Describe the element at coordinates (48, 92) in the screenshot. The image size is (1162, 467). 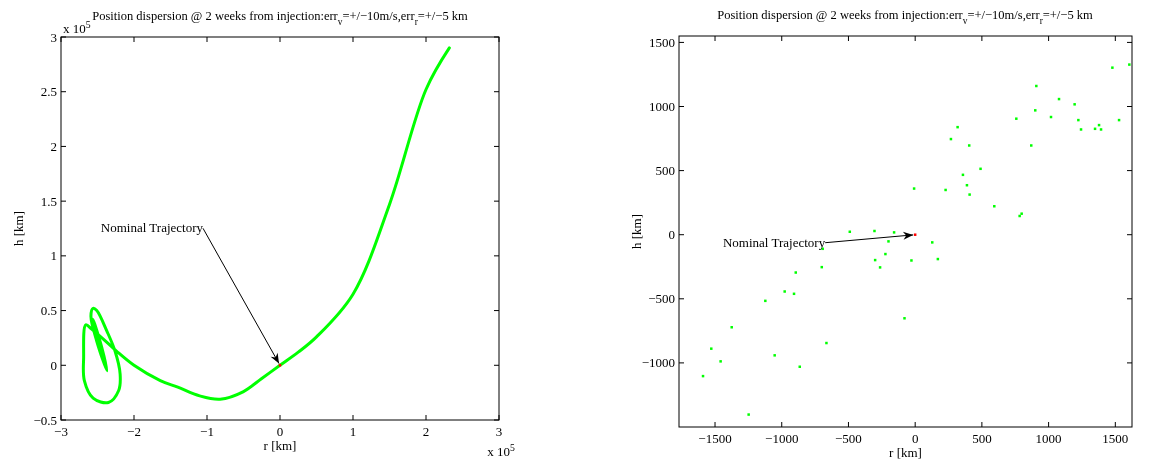
I see `y-tick-label: 2.5` at that location.